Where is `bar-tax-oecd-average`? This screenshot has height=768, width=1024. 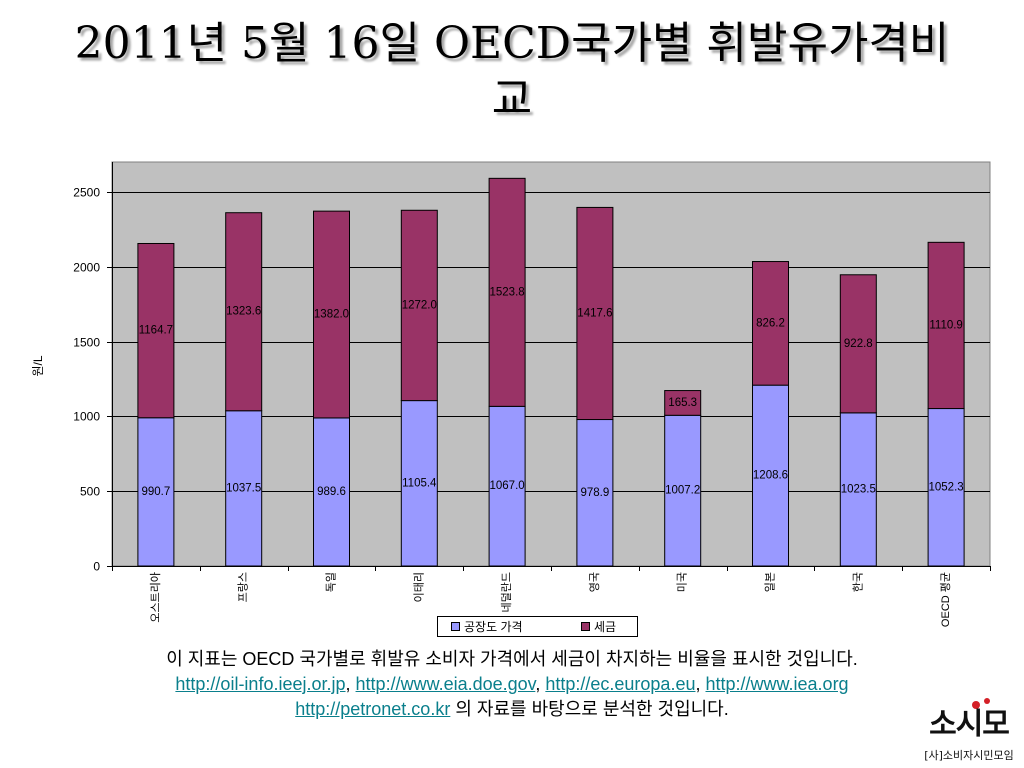 bar-tax-oecd-average is located at coordinates (946, 325).